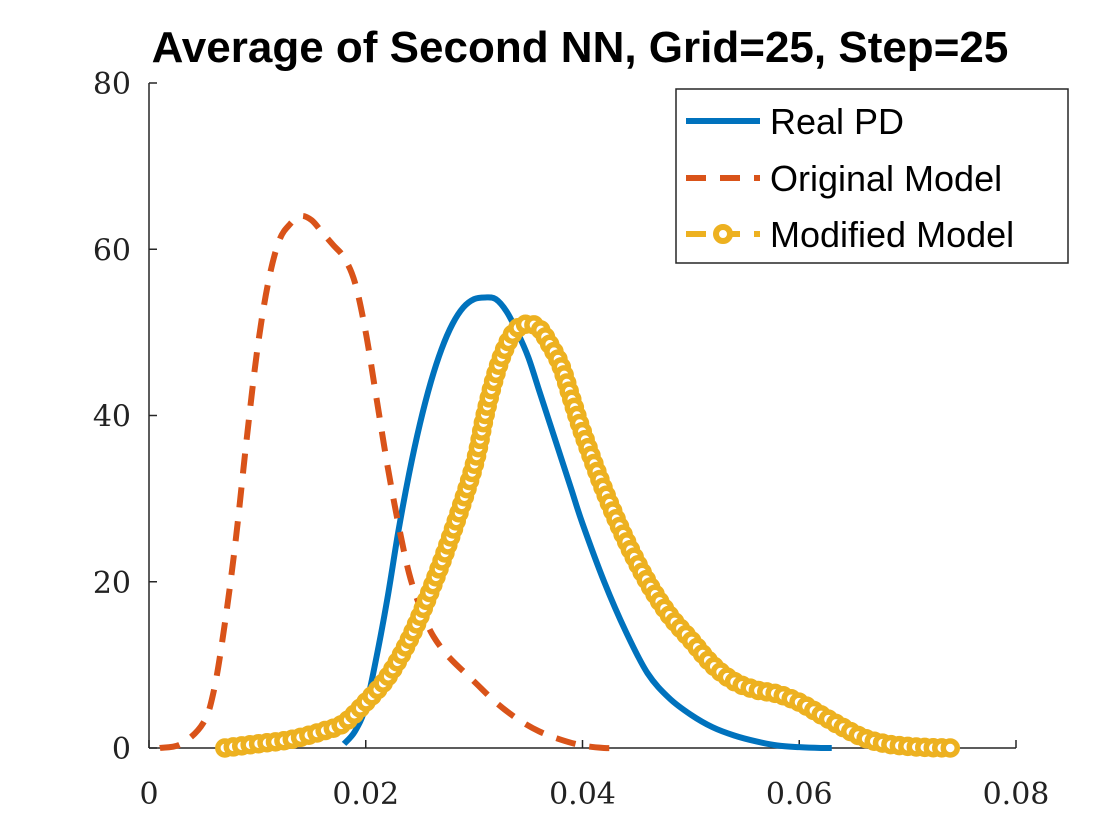  Describe the element at coordinates (148, 794) in the screenshot. I see `x-tick-label-0: 0` at that location.